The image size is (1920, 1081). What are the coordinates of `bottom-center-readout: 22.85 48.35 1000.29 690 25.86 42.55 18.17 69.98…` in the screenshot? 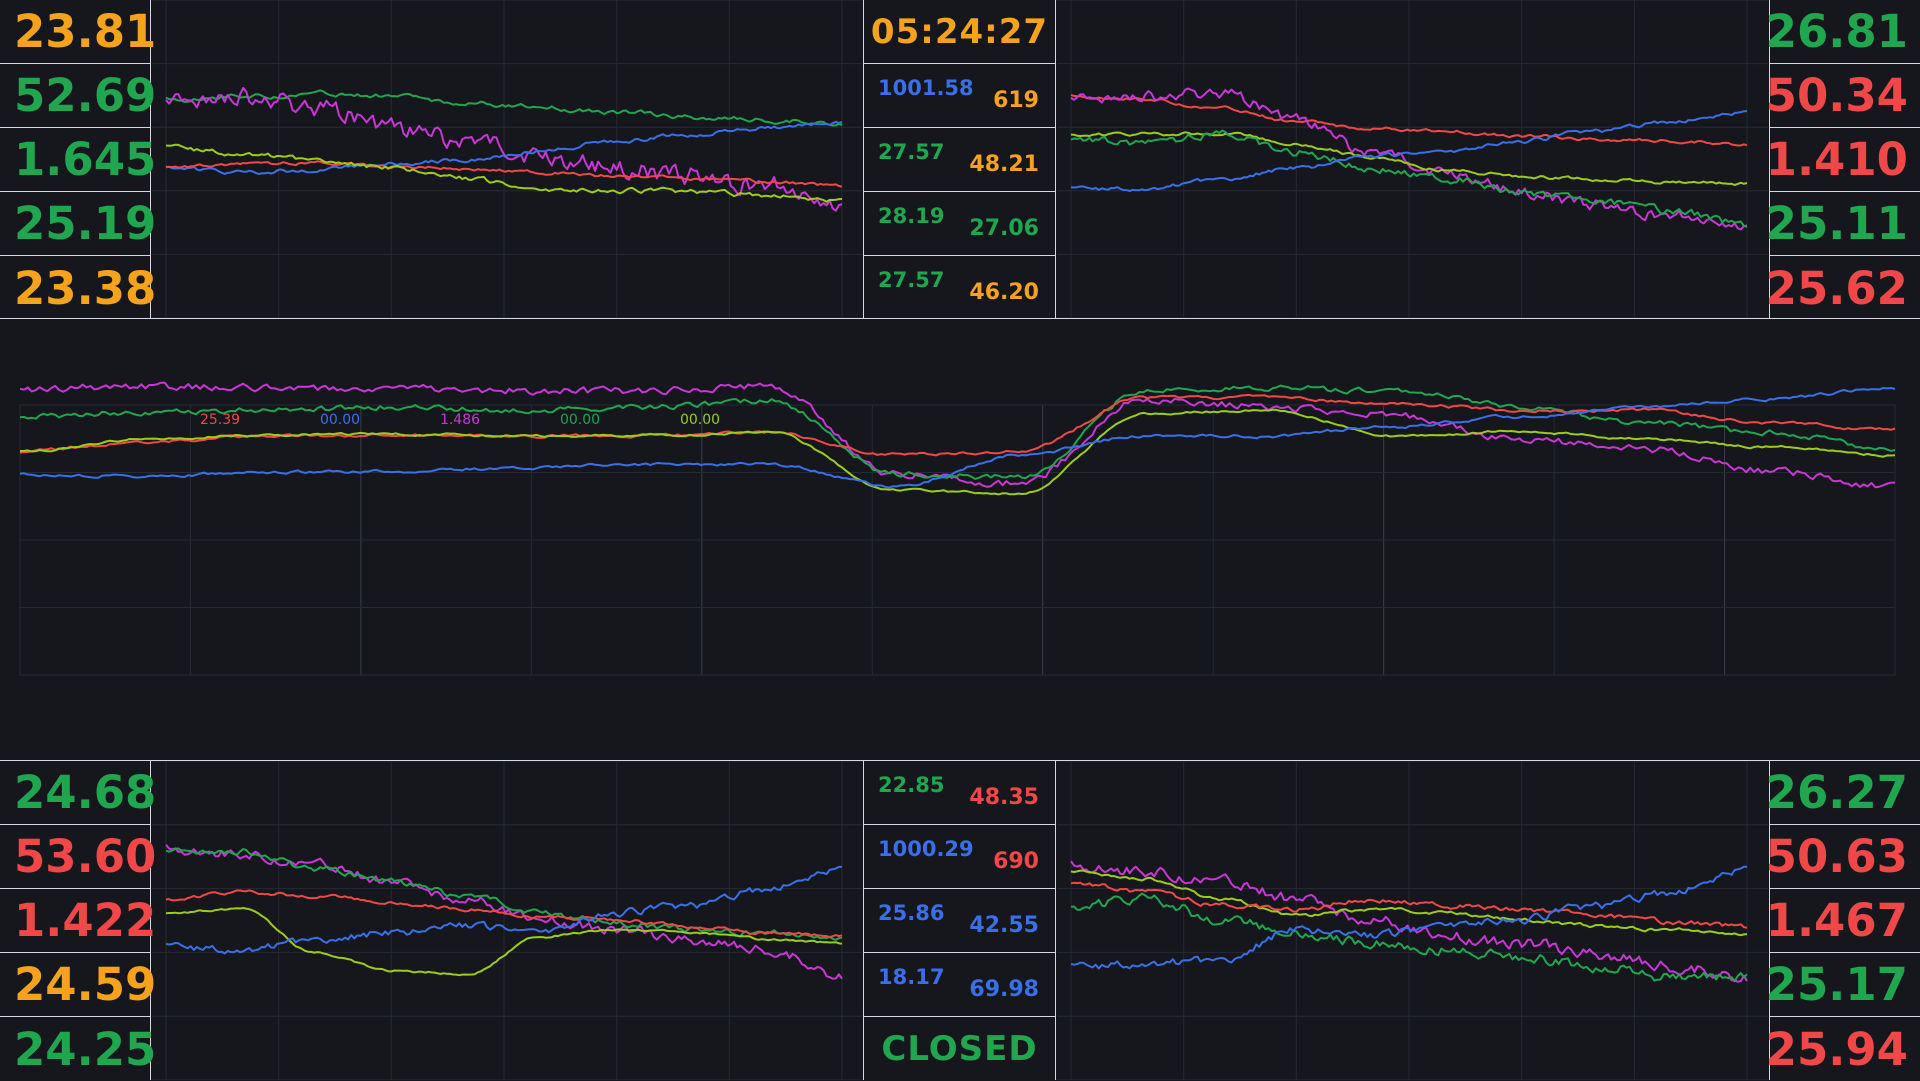 It's located at (959, 920).